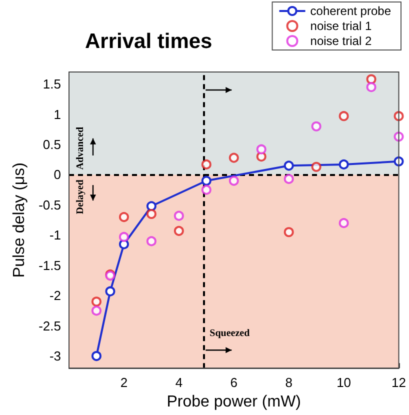  Describe the element at coordinates (51, 84) in the screenshot. I see `y-tick-label: 1.5` at that location.